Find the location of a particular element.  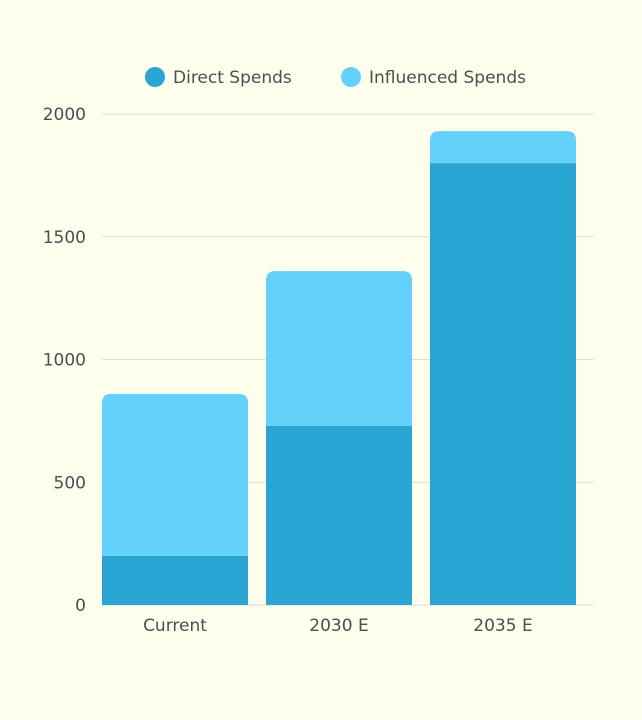

x-tick-label: 2035 E is located at coordinates (502, 626).